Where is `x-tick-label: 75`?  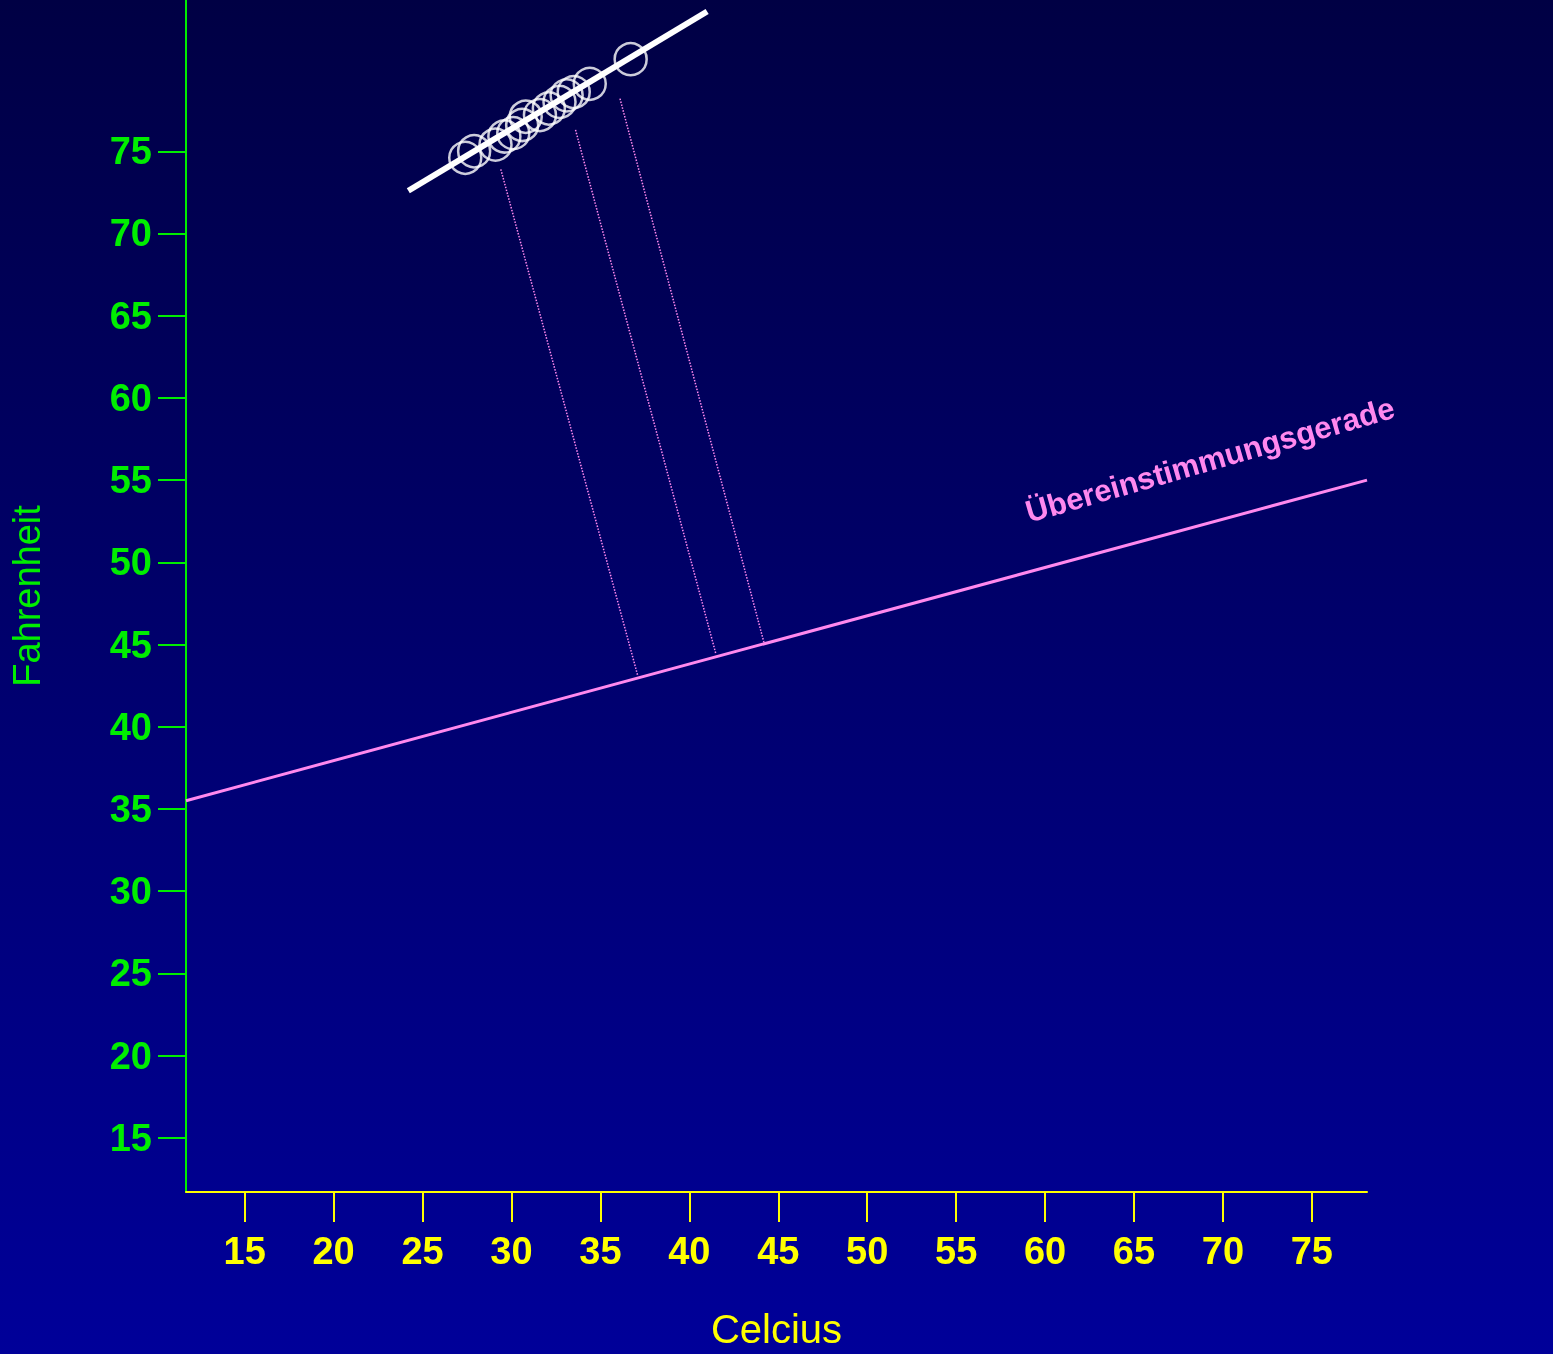 x-tick-label: 75 is located at coordinates (1311, 1251).